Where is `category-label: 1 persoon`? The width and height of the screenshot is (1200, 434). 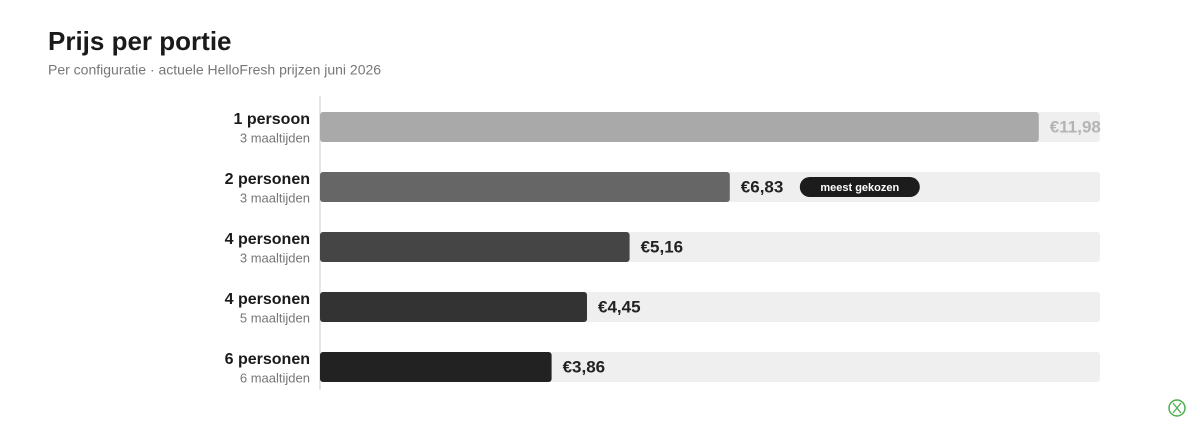 category-label: 1 persoon is located at coordinates (272, 119).